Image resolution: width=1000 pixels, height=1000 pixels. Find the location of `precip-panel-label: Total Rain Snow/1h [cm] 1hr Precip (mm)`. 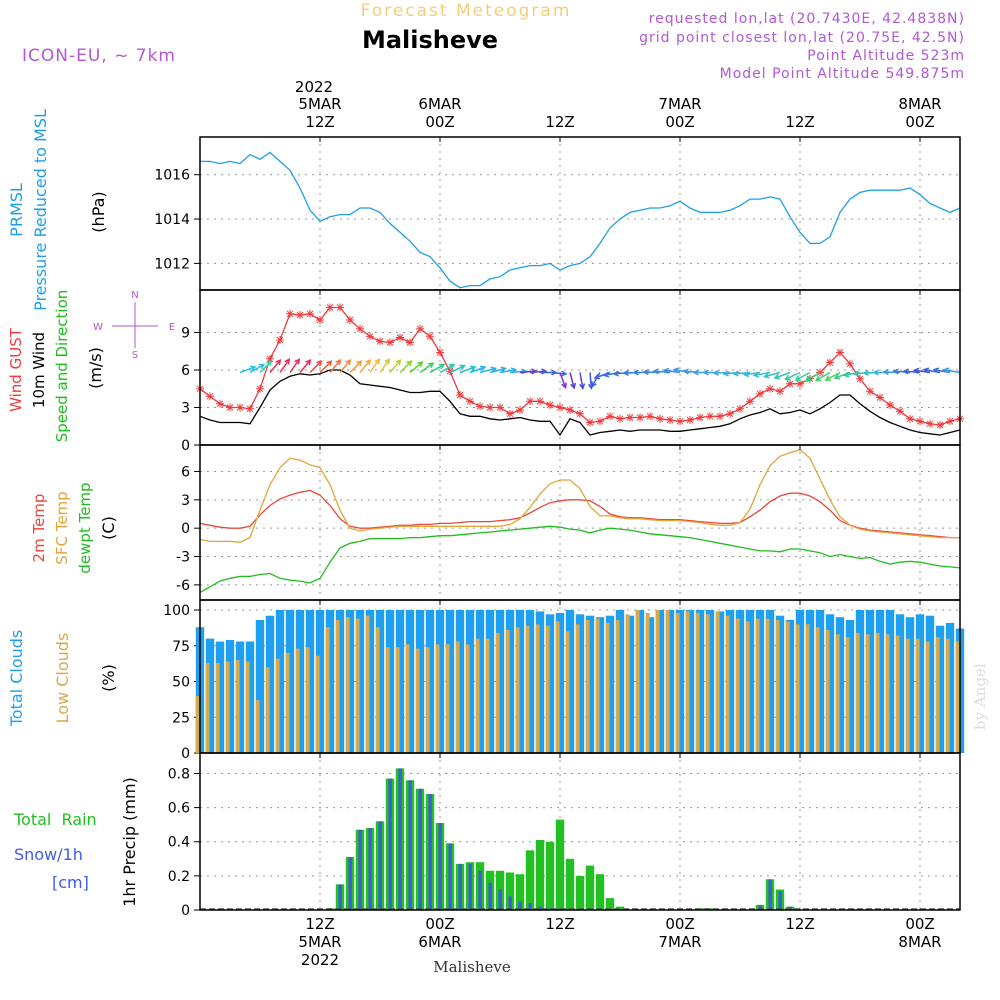

precip-panel-label: Total Rain Snow/1h [cm] 1hr Precip (mm) is located at coordinates (76, 842).